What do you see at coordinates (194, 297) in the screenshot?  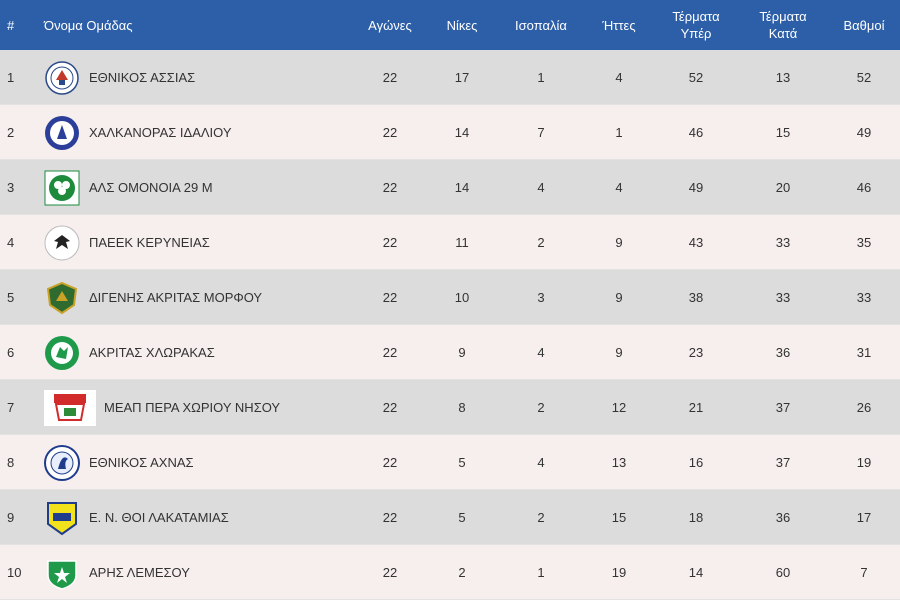 I see `team-cell: ΔΙΓΕΝΗΣ ΑΚΡΙΤΑΣ ΜΟΡΦΟΥ` at bounding box center [194, 297].